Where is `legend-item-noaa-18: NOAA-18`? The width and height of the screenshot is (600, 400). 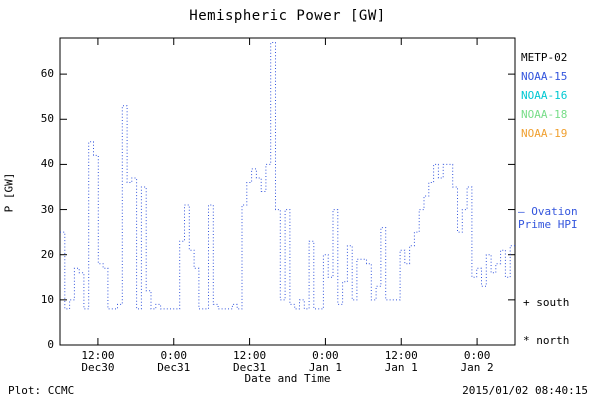 legend-item-noaa-18: NOAA-18 is located at coordinates (544, 114).